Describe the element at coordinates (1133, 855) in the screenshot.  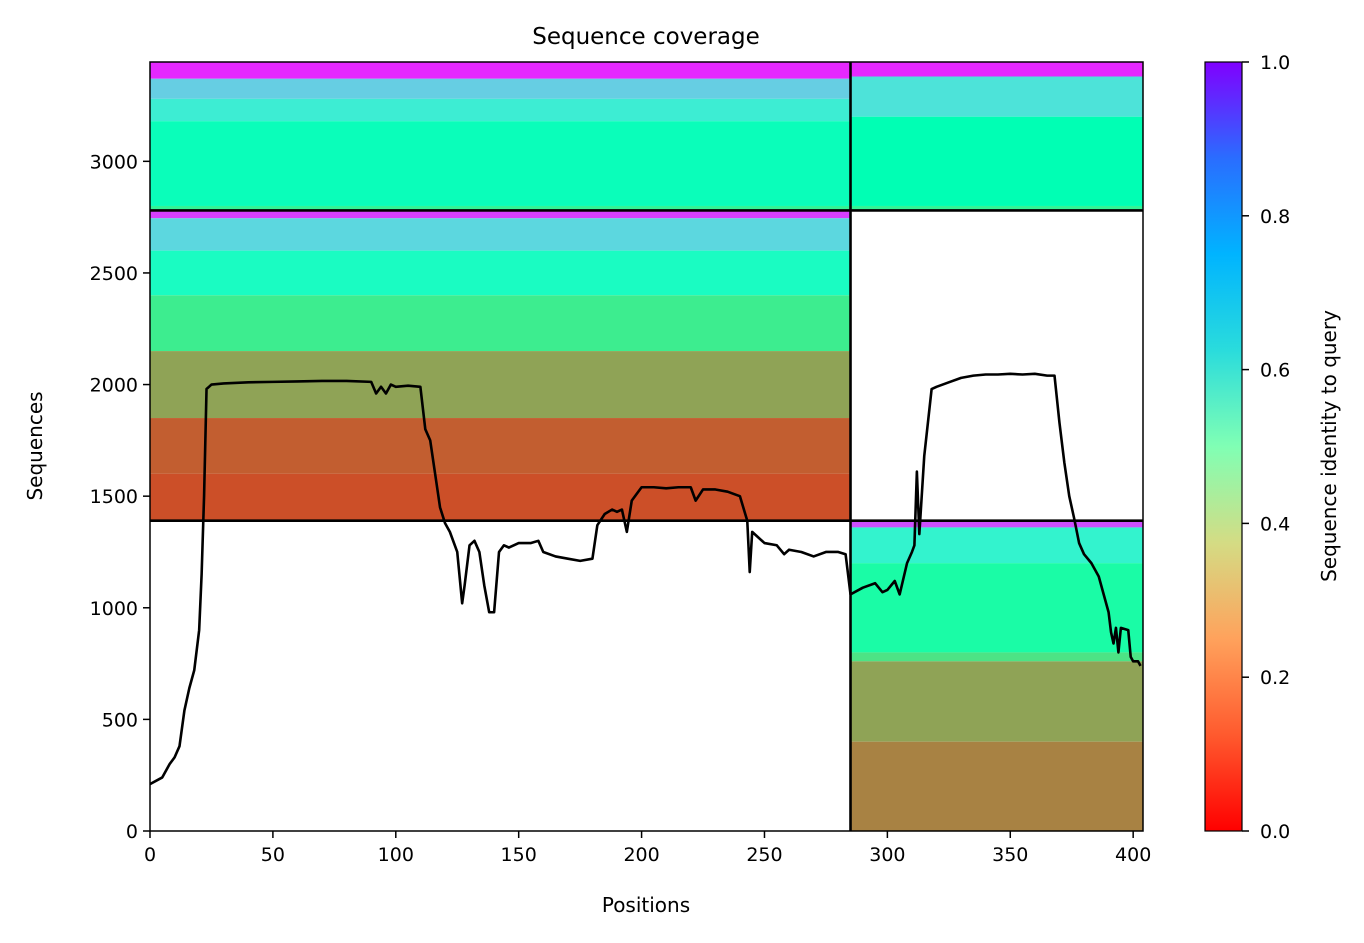
I see `x-tick-label: 400` at that location.